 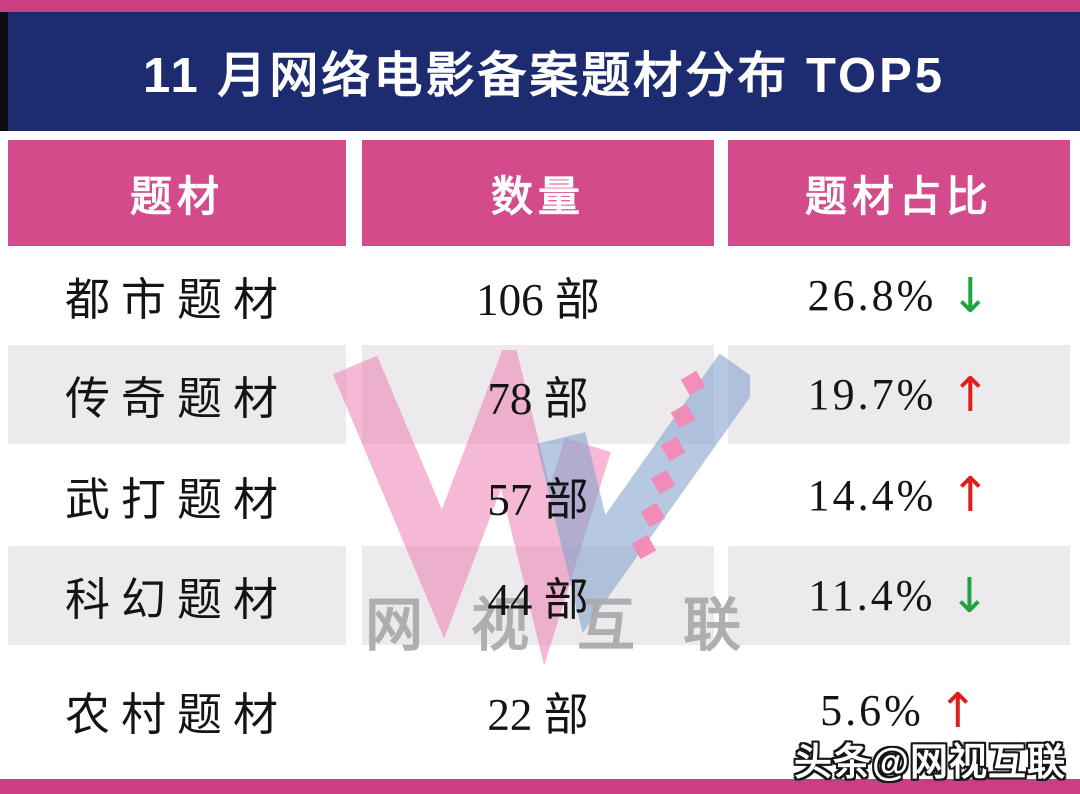 I want to click on theme-cell: 农村题材, so click(x=177, y=710).